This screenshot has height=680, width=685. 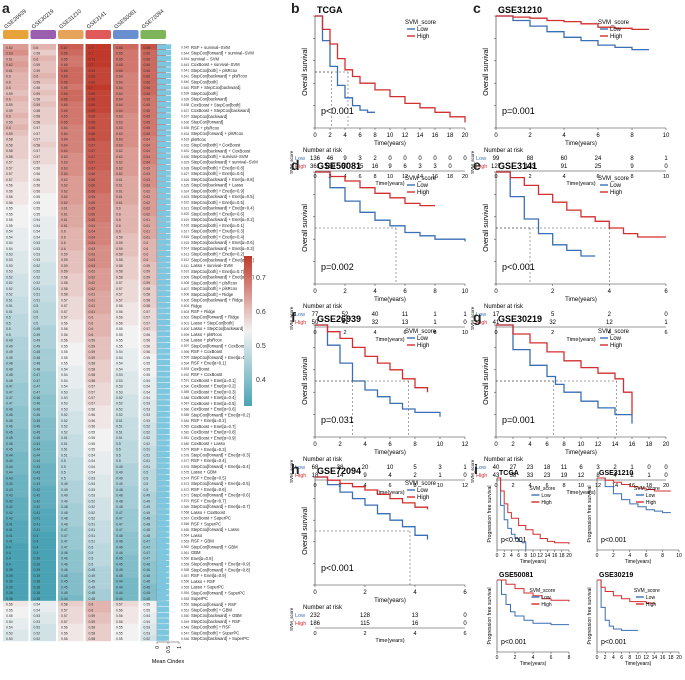 I want to click on risk-tick-label: 2, so click(x=364, y=634).